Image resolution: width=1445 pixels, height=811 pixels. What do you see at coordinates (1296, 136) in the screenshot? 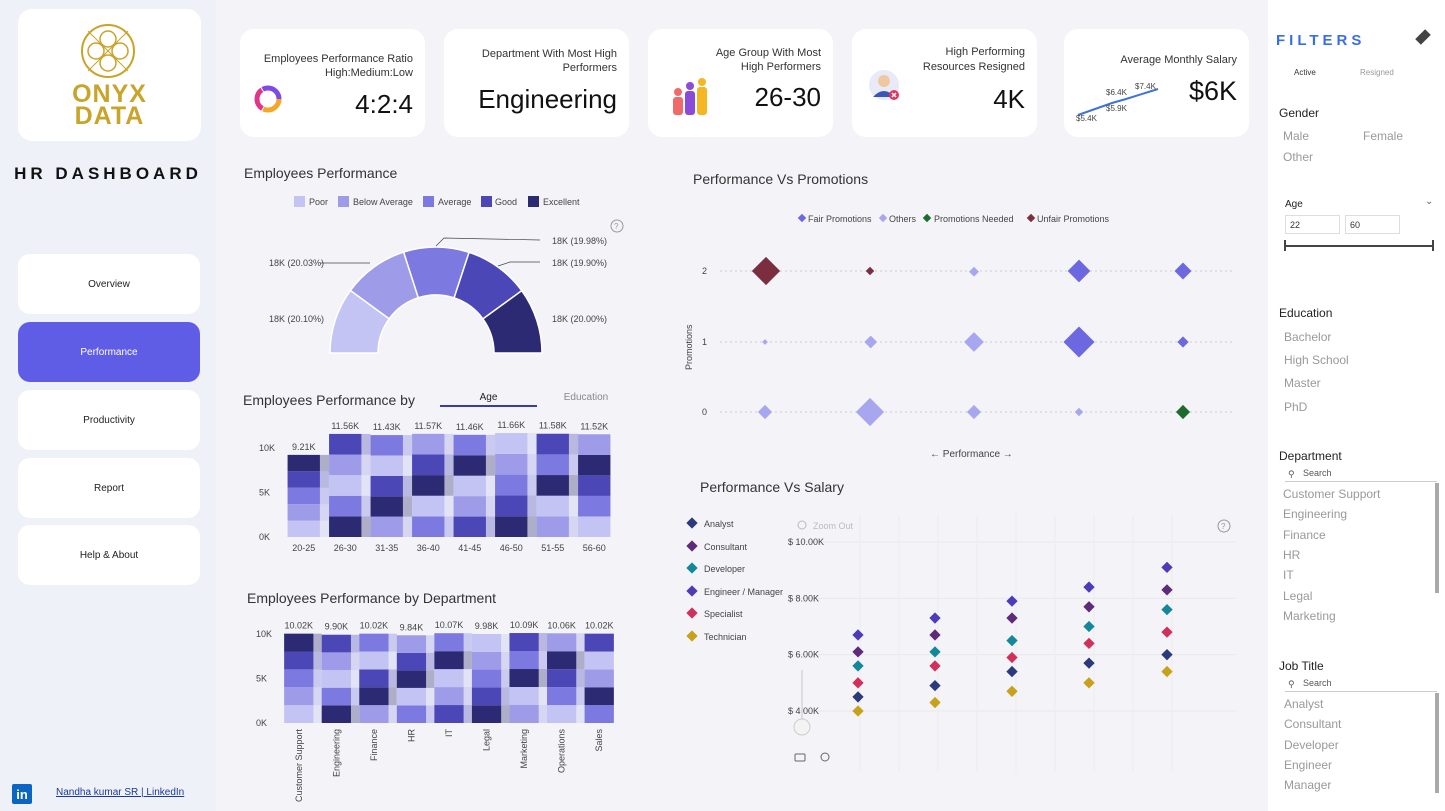
I see `gender-male: Male` at bounding box center [1296, 136].